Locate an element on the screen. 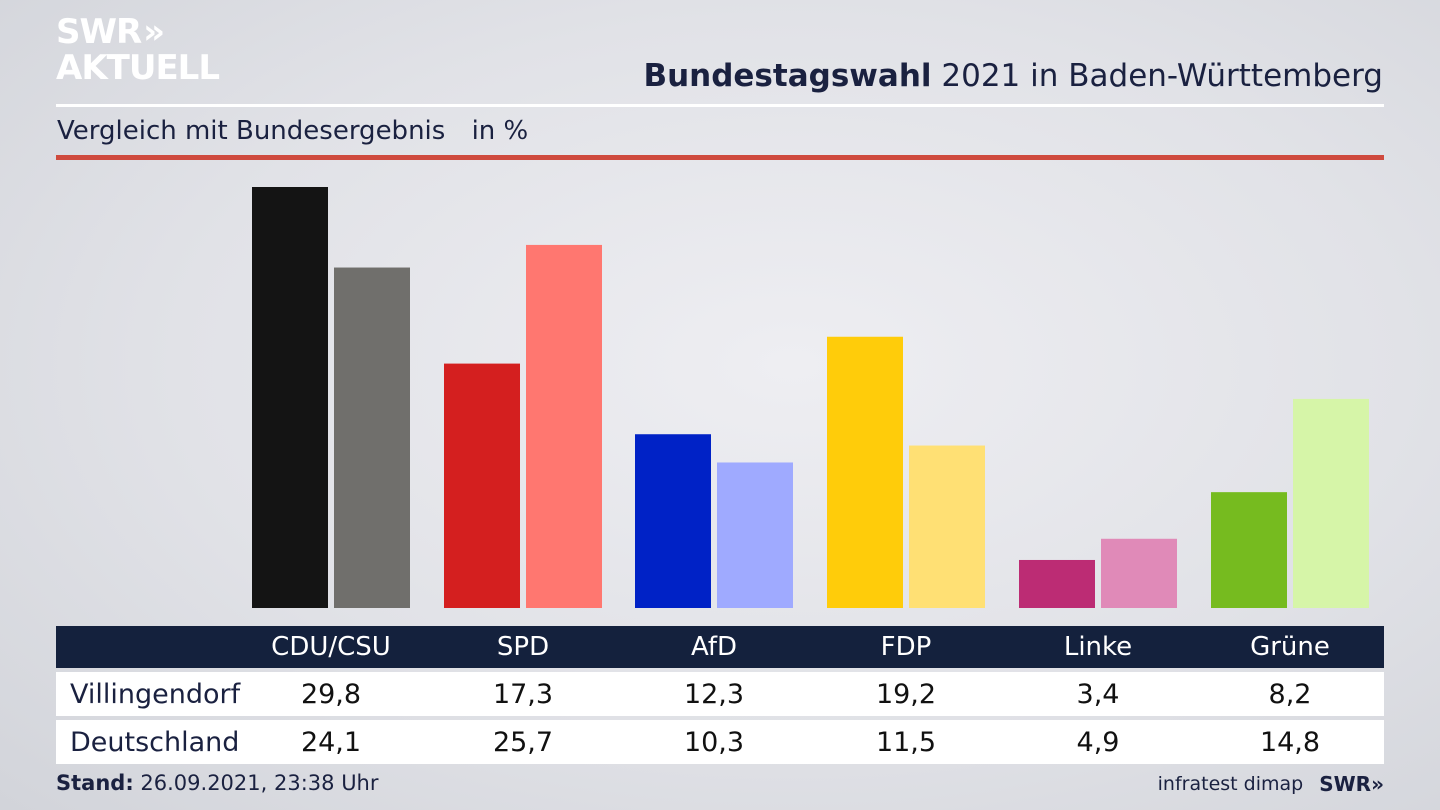  title-bold: Bundestagswahl is located at coordinates (787, 76).